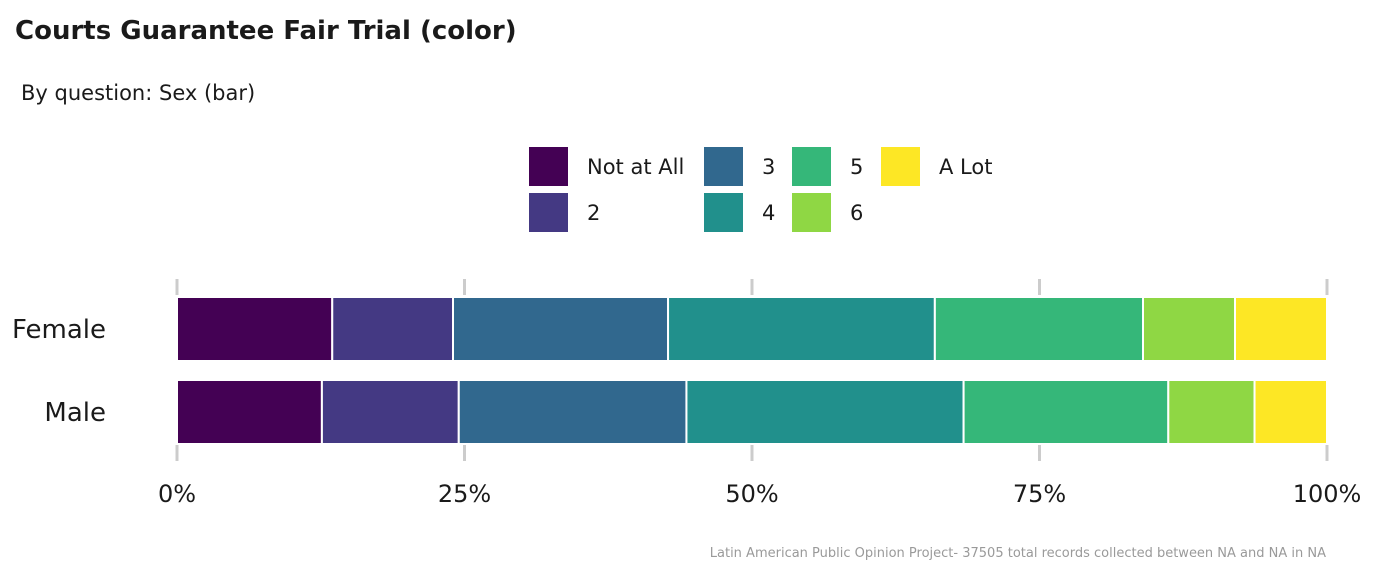 Image resolution: width=1400 pixels, height=576 pixels. What do you see at coordinates (593, 213) in the screenshot?
I see `legend-label-2: 2` at bounding box center [593, 213].